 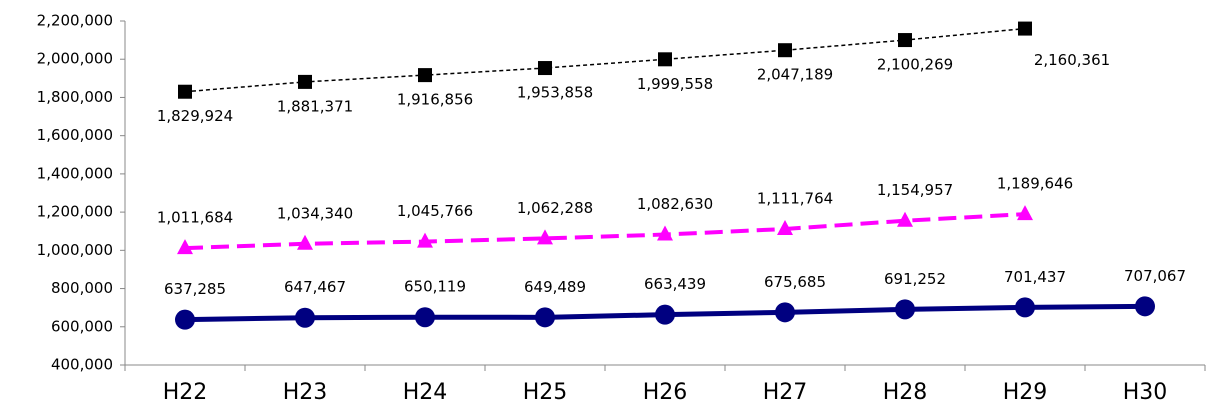 What do you see at coordinates (82, 326) in the screenshot?
I see `y-tick-label: 600,000` at bounding box center [82, 326].